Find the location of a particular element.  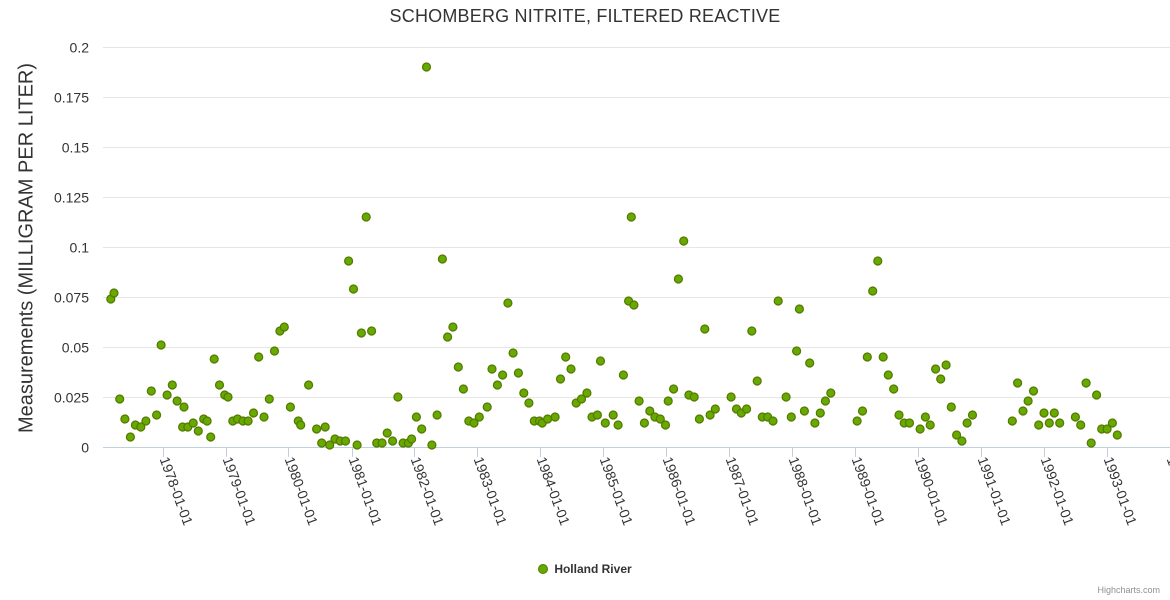

legend: Holland River is located at coordinates (585, 569).